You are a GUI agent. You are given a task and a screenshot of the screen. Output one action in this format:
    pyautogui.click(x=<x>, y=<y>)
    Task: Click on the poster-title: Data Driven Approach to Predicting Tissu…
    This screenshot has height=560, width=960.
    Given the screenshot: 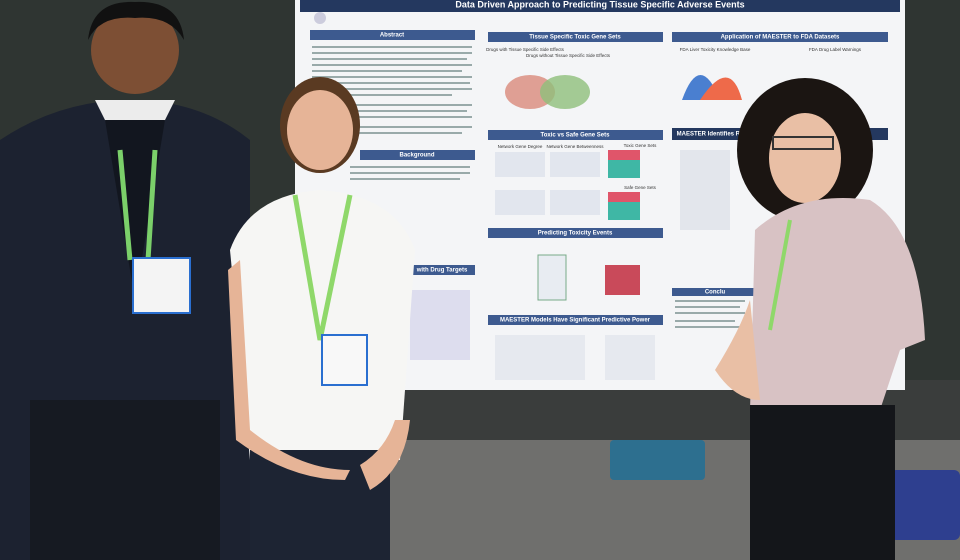 What is the action you would take?
    pyautogui.click(x=599, y=4)
    